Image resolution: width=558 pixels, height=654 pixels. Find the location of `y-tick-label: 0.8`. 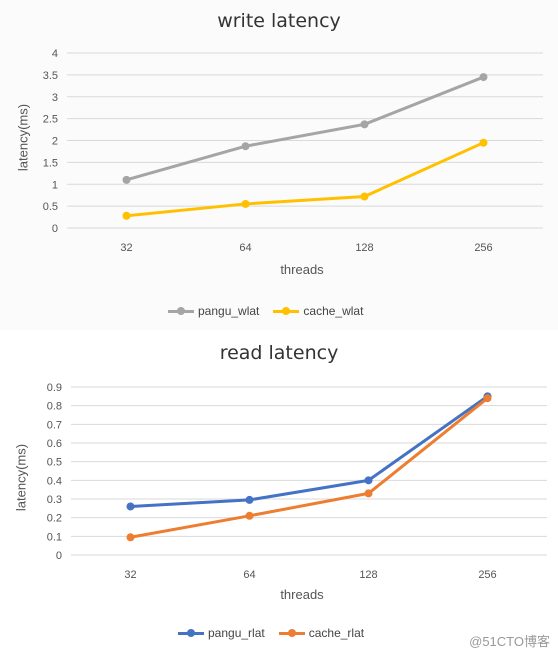

y-tick-label: 0.8 is located at coordinates (54, 407).